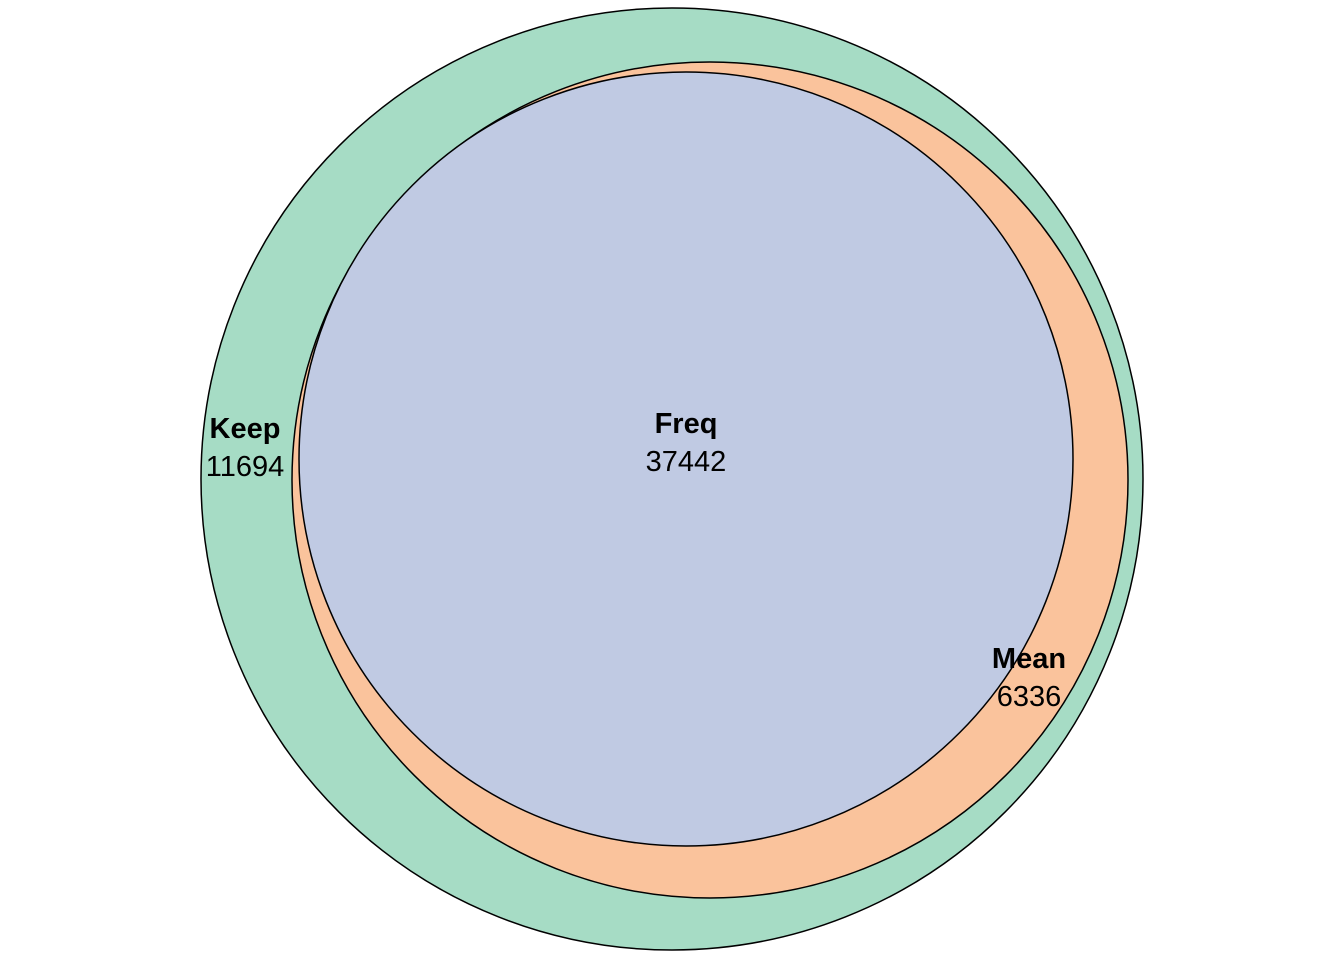  What do you see at coordinates (686, 462) in the screenshot?
I see `freq-count: 37442` at bounding box center [686, 462].